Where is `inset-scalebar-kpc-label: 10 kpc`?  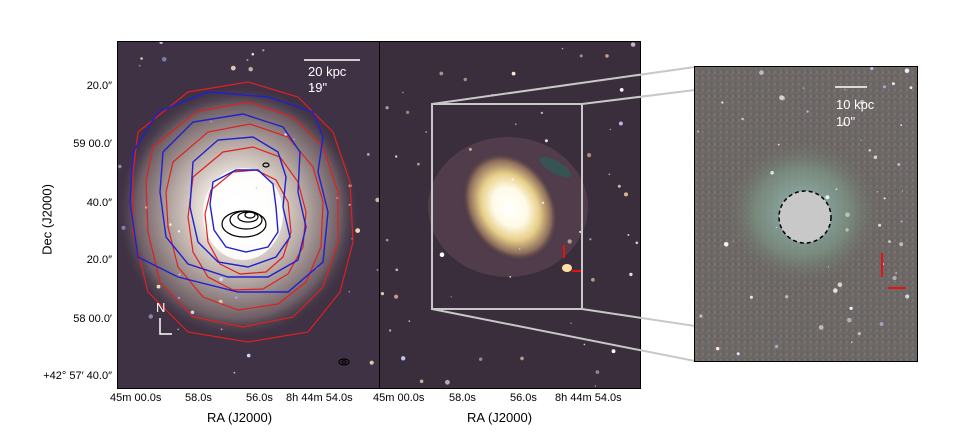
inset-scalebar-kpc-label: 10 kpc is located at coordinates (855, 104).